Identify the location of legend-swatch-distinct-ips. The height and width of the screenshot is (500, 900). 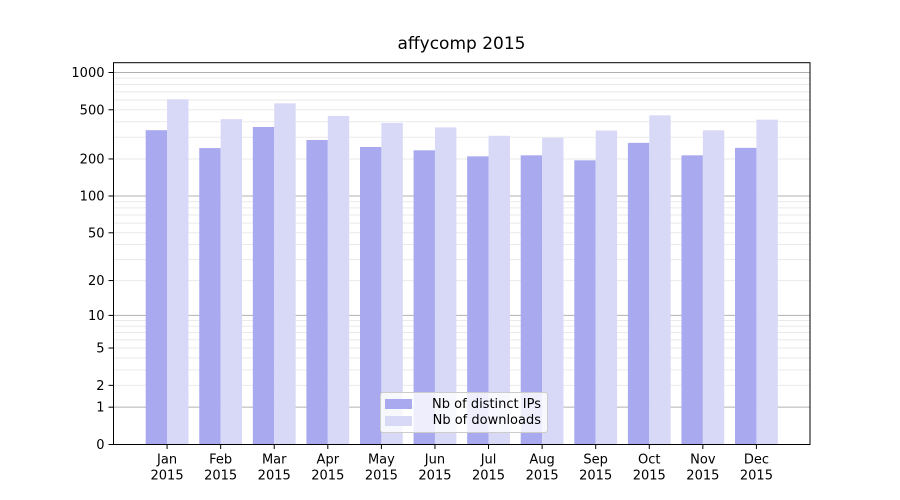
(398, 404).